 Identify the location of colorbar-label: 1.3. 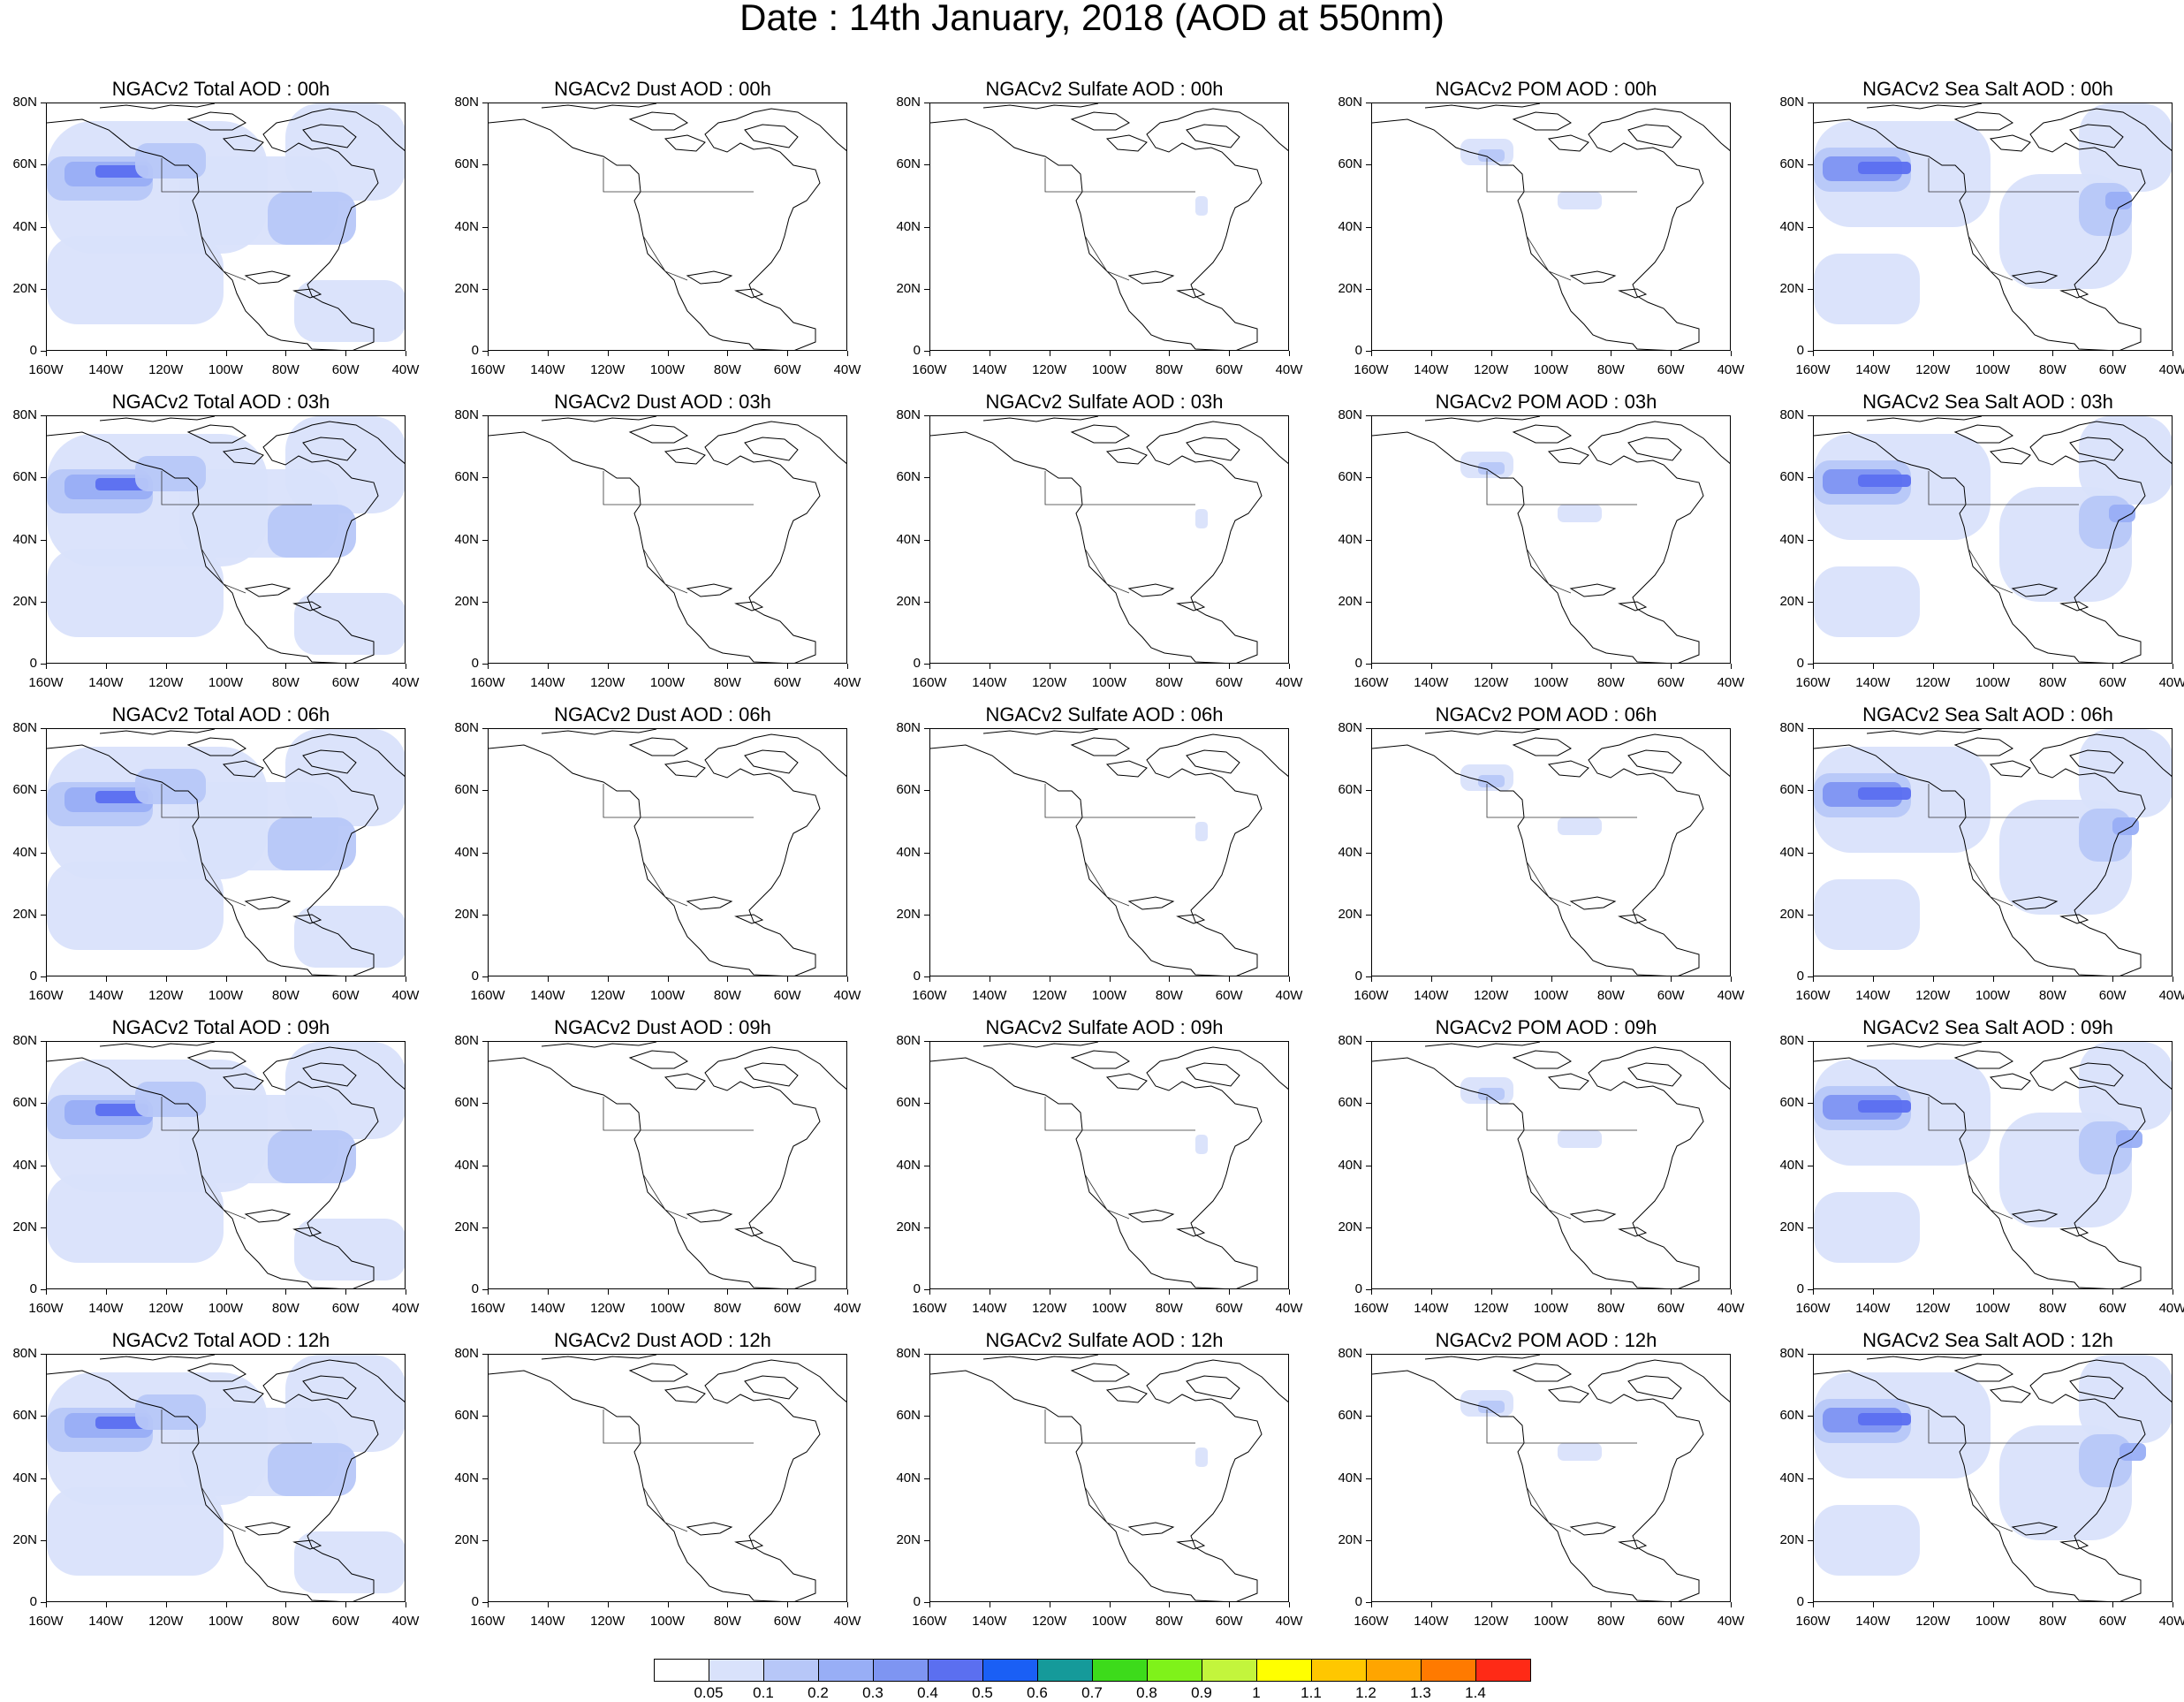
(1420, 1692).